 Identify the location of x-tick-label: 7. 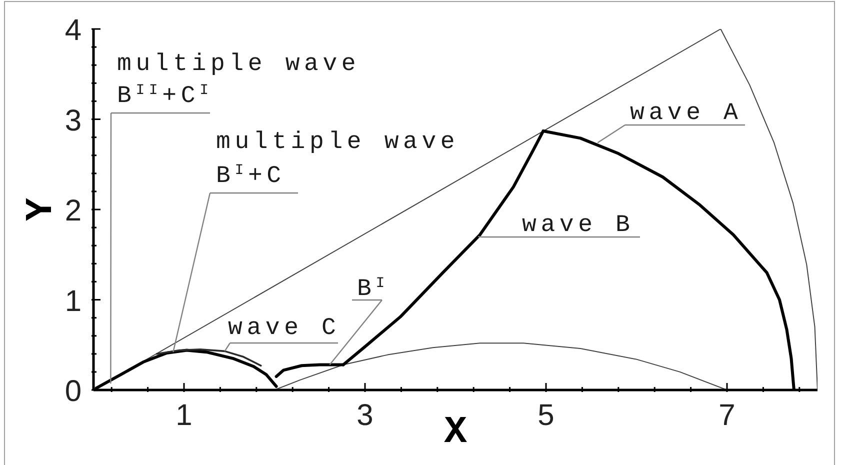
(727, 415).